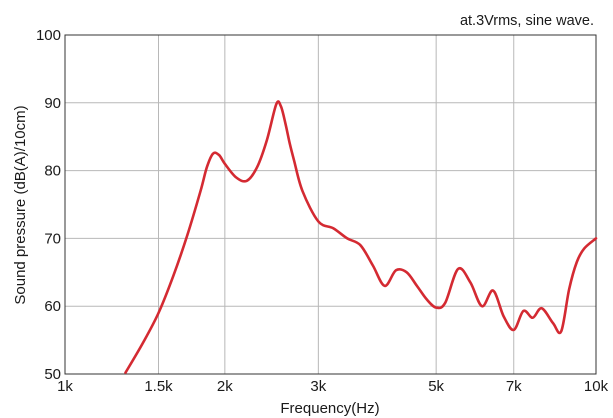 The width and height of the screenshot is (613, 418). Describe the element at coordinates (333, 386) in the screenshot. I see `x-axis-ticks: 1k 1.5k 2k 3k 5k 7k 10k` at that location.